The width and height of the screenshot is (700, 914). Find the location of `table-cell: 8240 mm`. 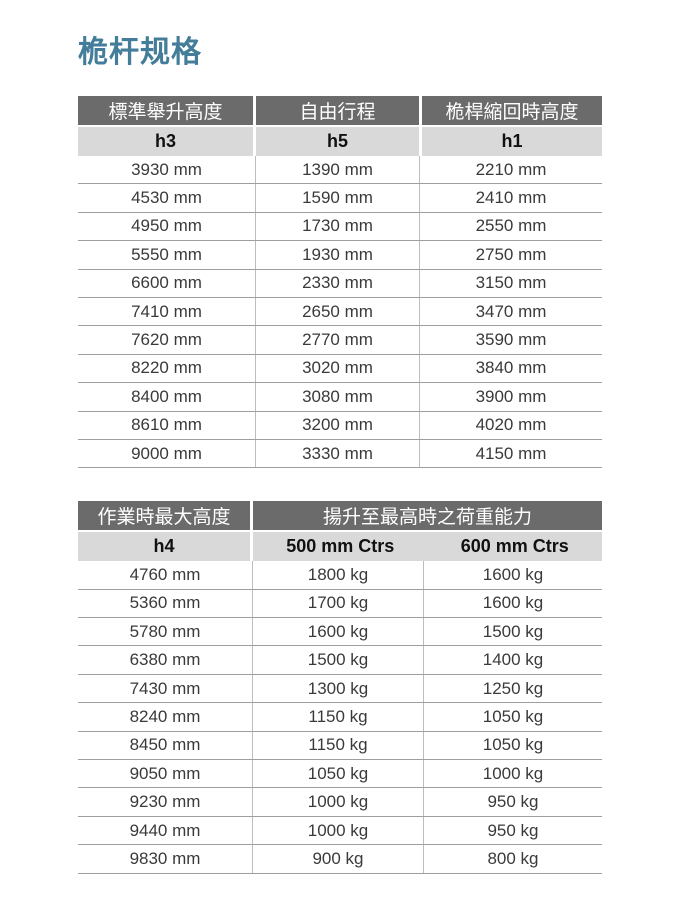

table-cell: 8240 mm is located at coordinates (165, 716).